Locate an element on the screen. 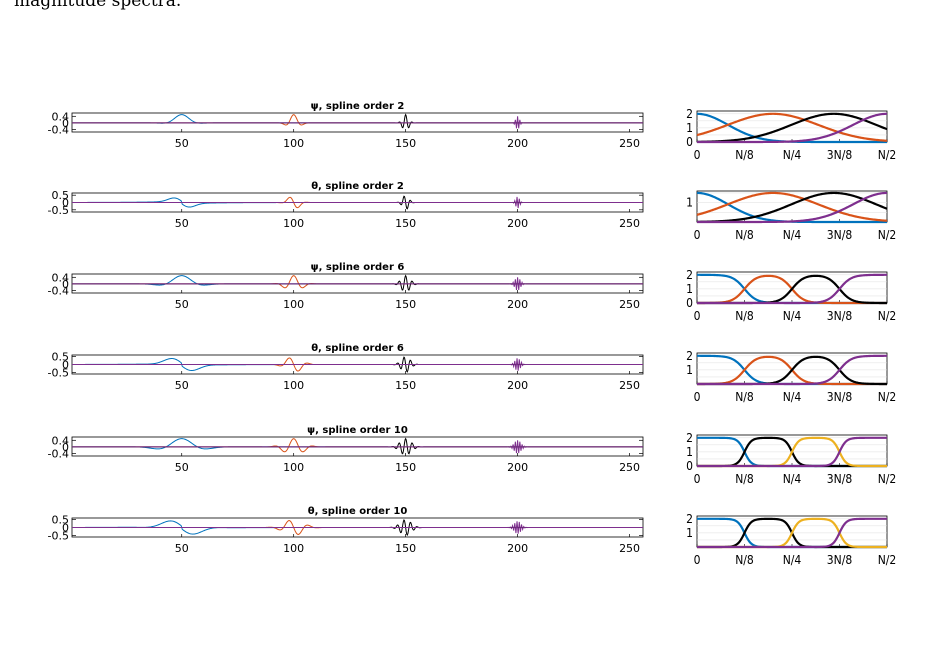 The height and width of the screenshot is (652, 946). panel-title: θ, spline order 6 is located at coordinates (357, 348).